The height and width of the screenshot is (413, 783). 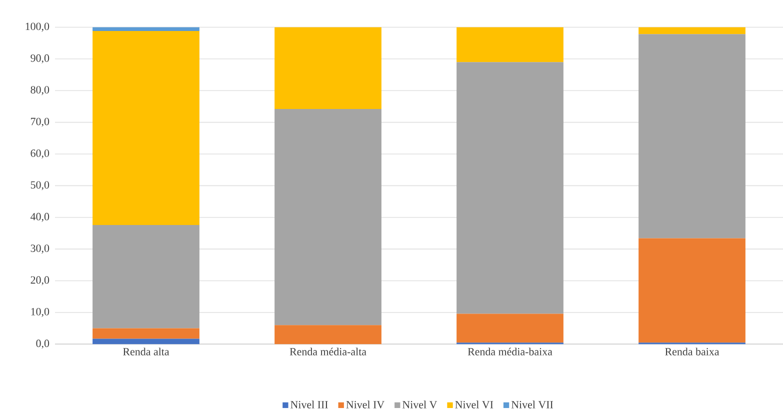 I want to click on y-tick-label: 40,0, so click(x=40, y=217).